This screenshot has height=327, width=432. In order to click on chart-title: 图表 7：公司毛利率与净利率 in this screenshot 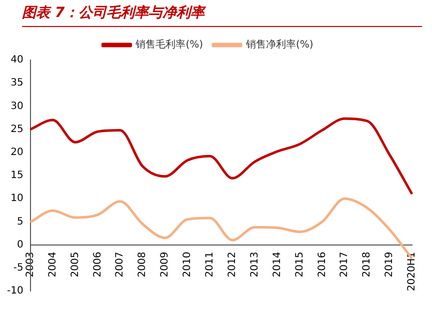, I will do `click(113, 13)`.